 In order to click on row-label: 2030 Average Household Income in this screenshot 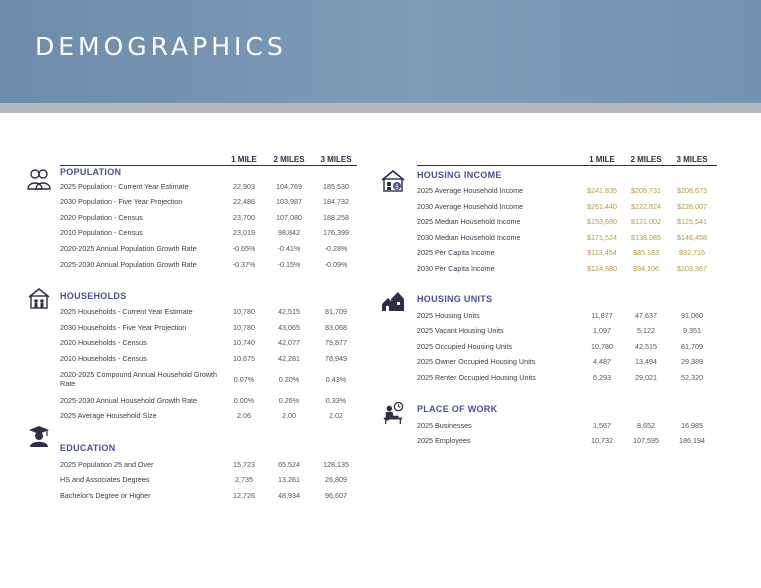, I will do `click(470, 206)`.